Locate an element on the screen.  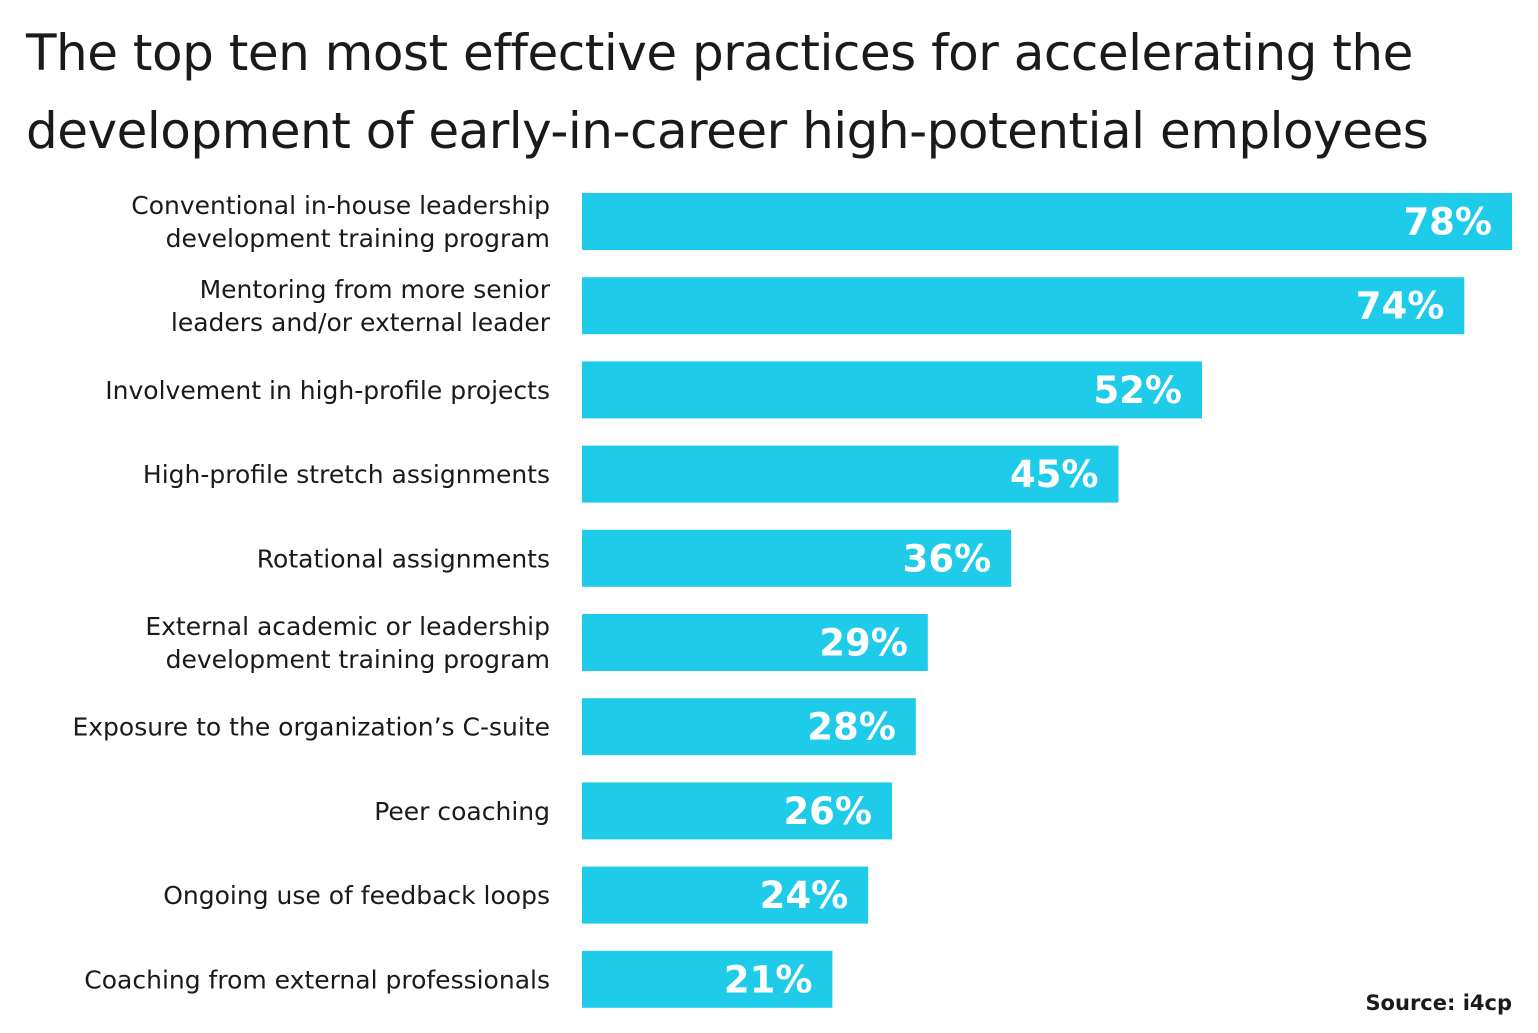
category-label-3: Involvement in high-profile projects is located at coordinates (327, 390).